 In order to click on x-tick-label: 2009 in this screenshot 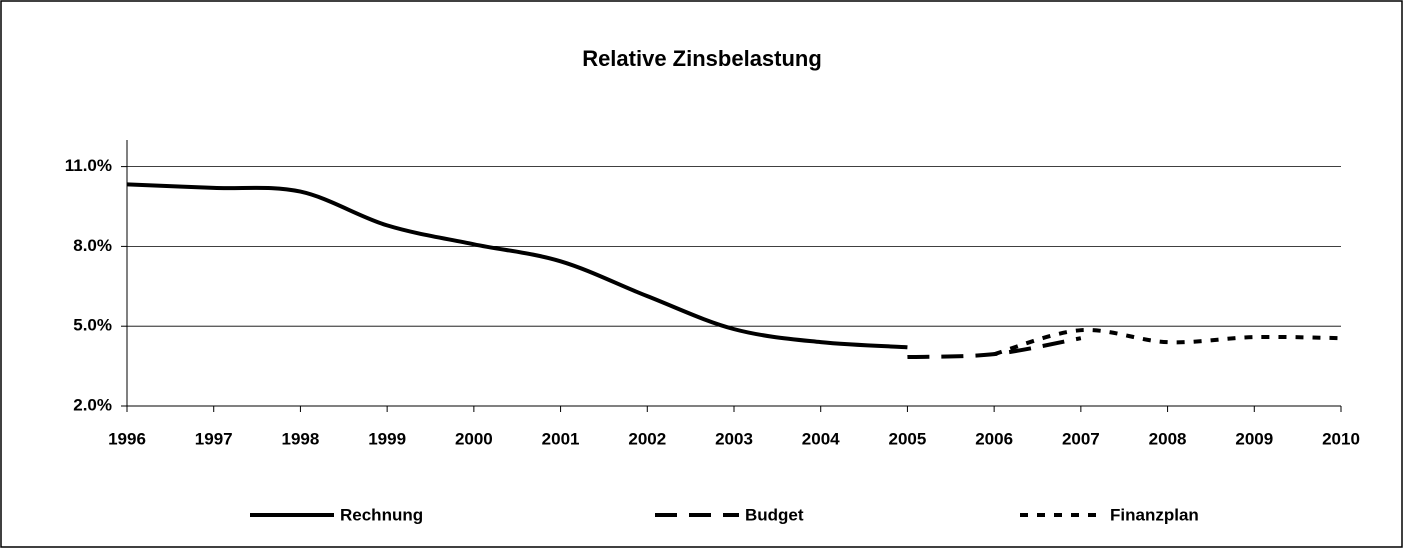, I will do `click(1254, 438)`.